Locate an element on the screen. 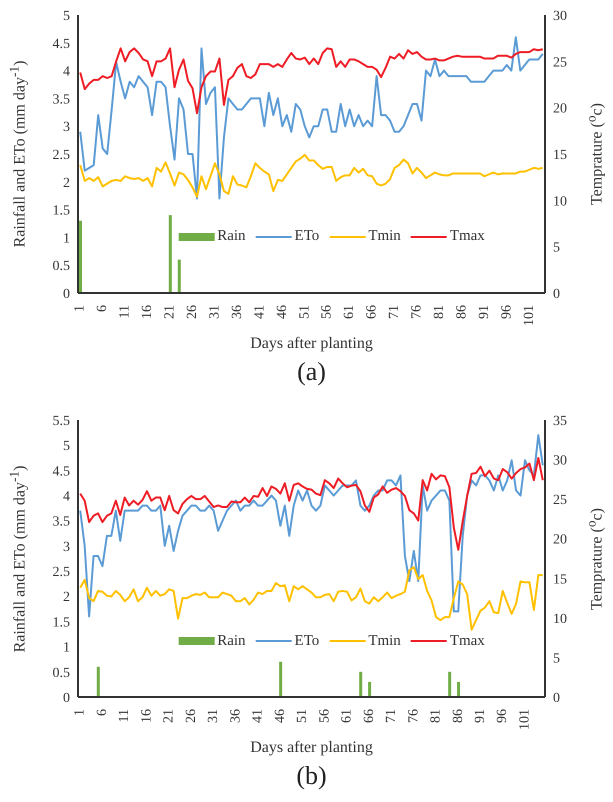 The width and height of the screenshot is (613, 802). y-tick-label: 5.5 is located at coordinates (61, 421).